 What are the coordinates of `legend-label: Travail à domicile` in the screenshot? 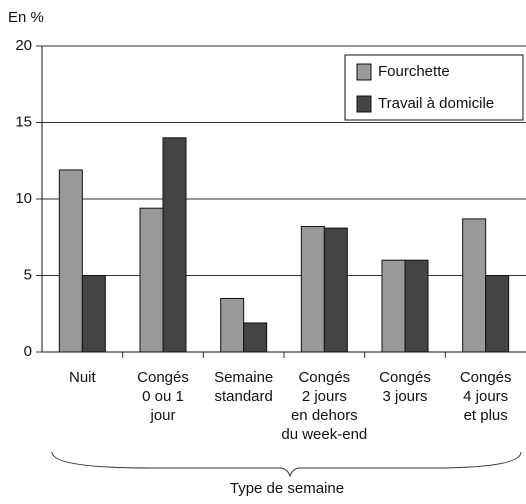 It's located at (436, 103).